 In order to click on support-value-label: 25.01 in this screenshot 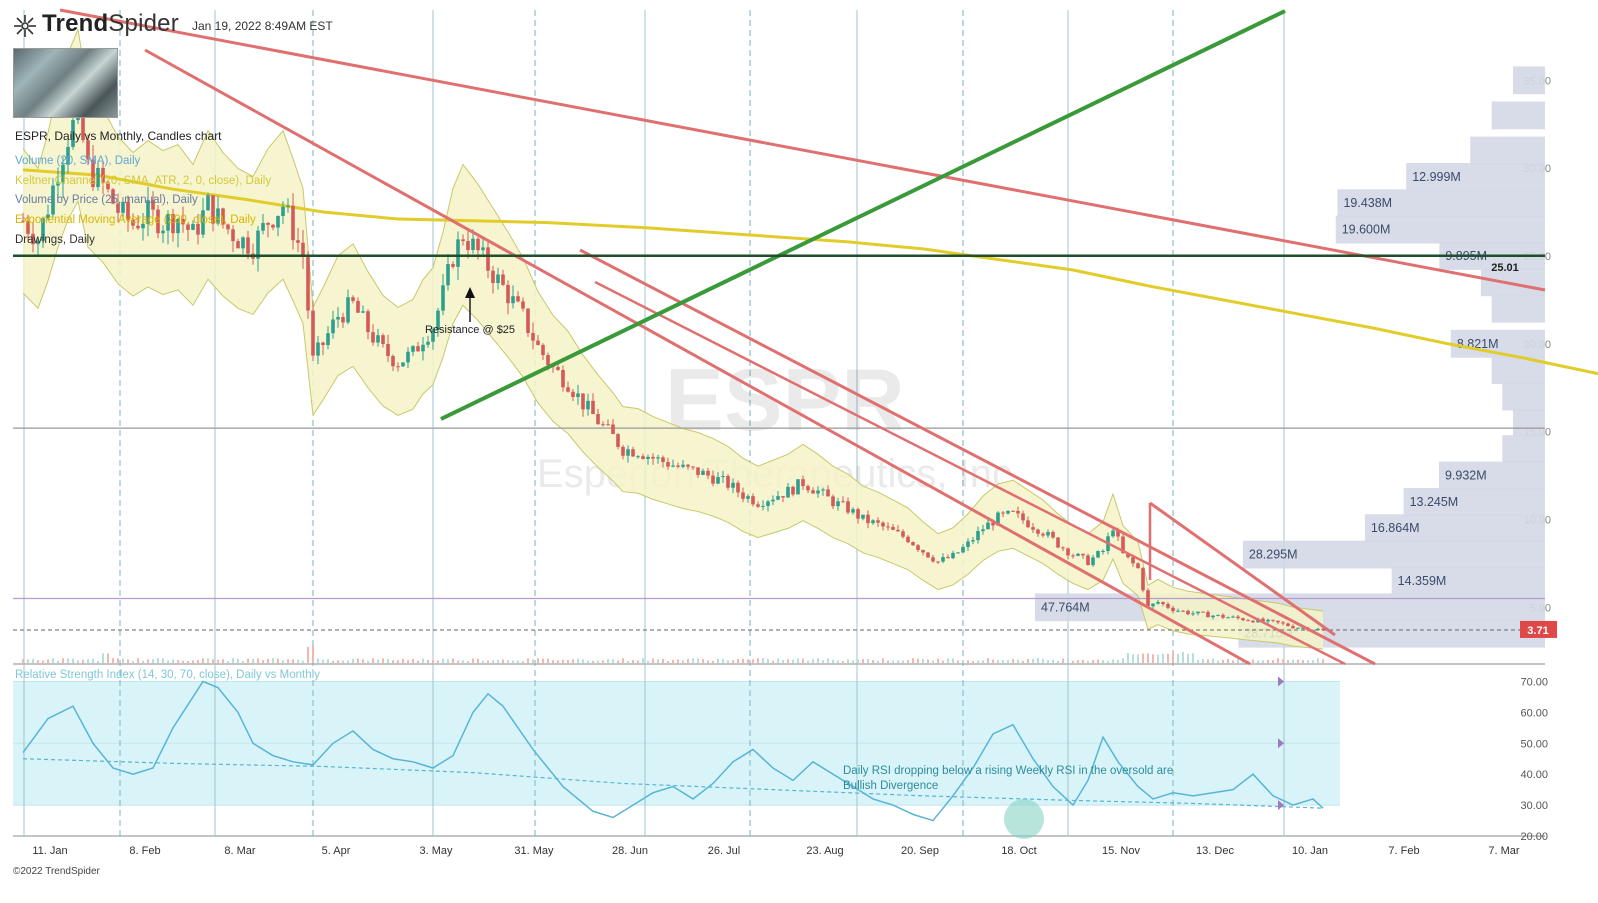, I will do `click(1505, 268)`.